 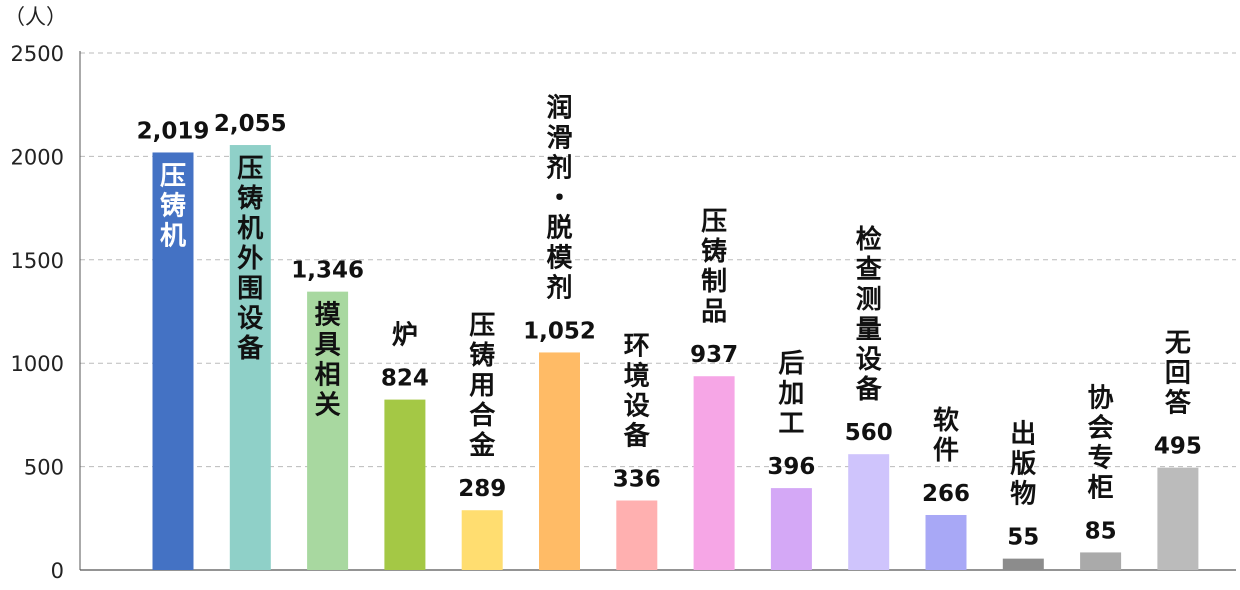 I want to click on category-label: 摸具相关, so click(x=328, y=361).